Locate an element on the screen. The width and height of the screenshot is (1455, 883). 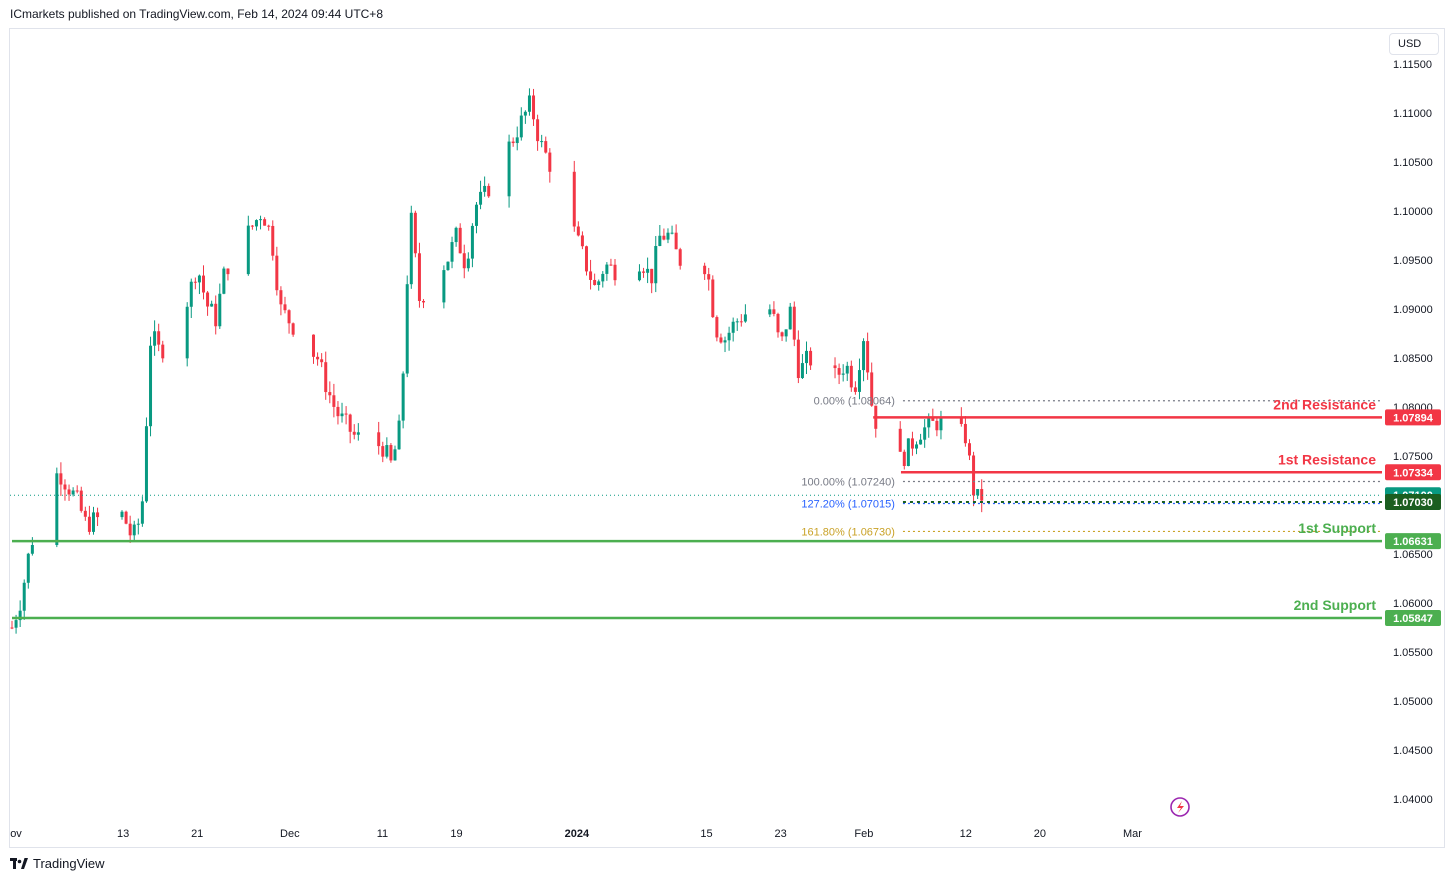
y-tick-label: 1.10000 is located at coordinates (1413, 212).